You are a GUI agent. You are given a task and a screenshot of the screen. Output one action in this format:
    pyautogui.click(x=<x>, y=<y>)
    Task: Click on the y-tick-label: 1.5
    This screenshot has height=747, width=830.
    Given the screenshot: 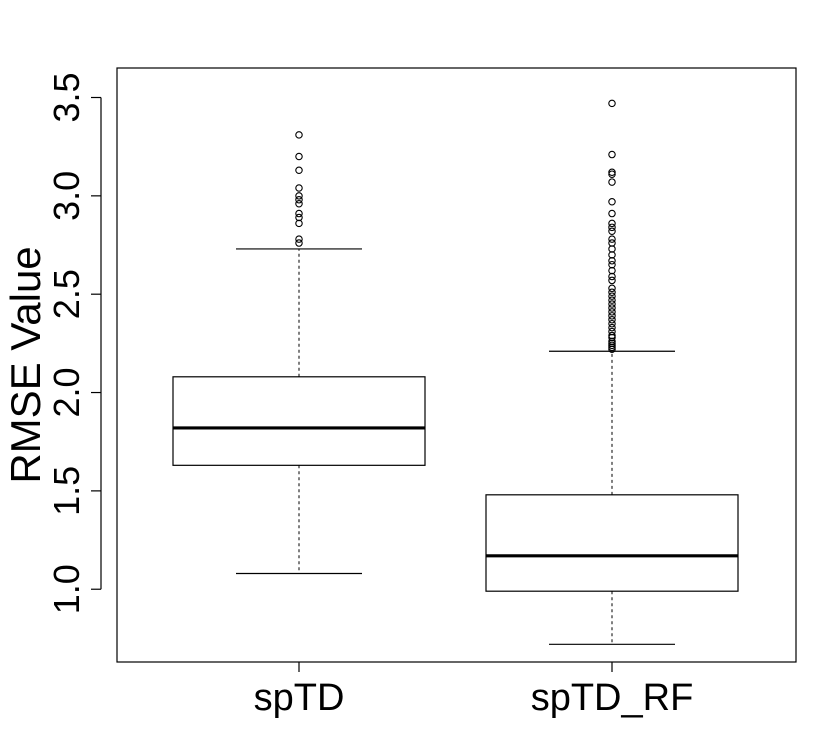 What is the action you would take?
    pyautogui.click(x=66, y=491)
    